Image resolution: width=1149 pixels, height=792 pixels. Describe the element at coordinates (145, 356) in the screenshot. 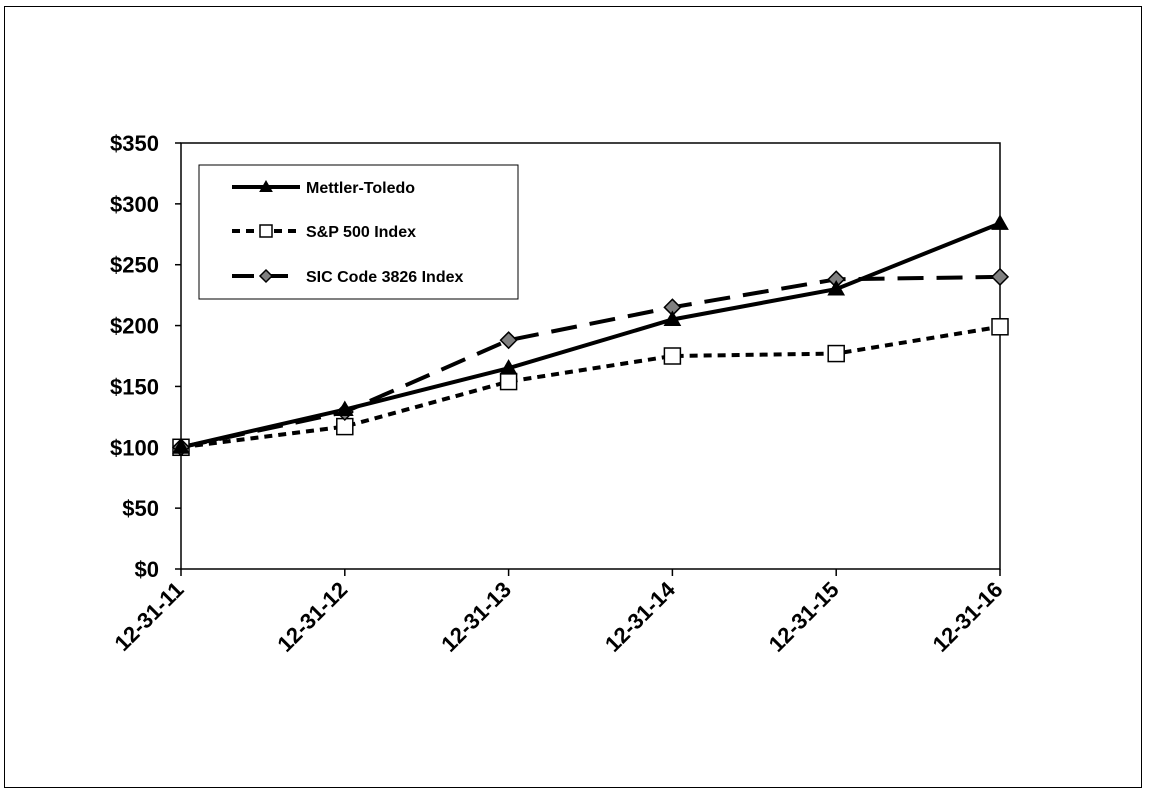

I see `y-axis: $0 $50 $100 $150 $200 $250 $300 $350` at that location.